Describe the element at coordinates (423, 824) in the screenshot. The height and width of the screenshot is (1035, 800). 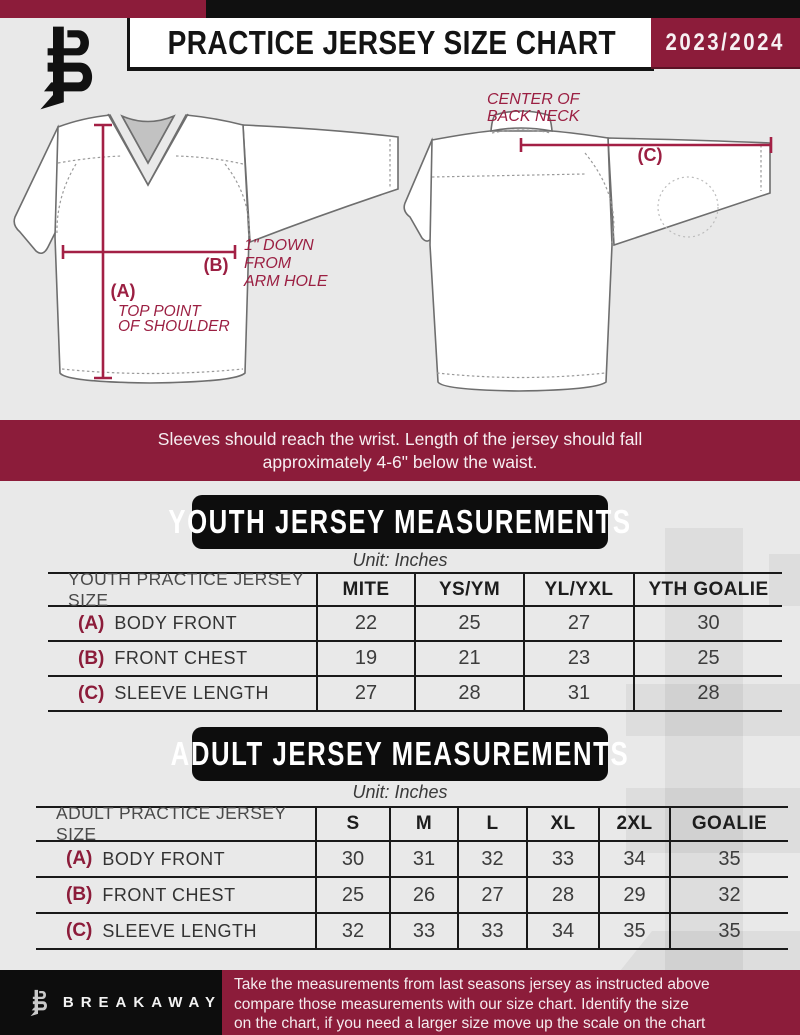
I see `adult-col-m: M` at that location.